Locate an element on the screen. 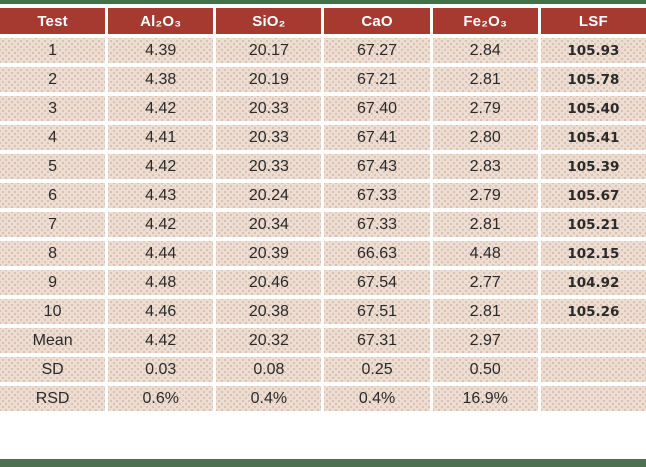  cell-cao: 66.63 is located at coordinates (377, 253).